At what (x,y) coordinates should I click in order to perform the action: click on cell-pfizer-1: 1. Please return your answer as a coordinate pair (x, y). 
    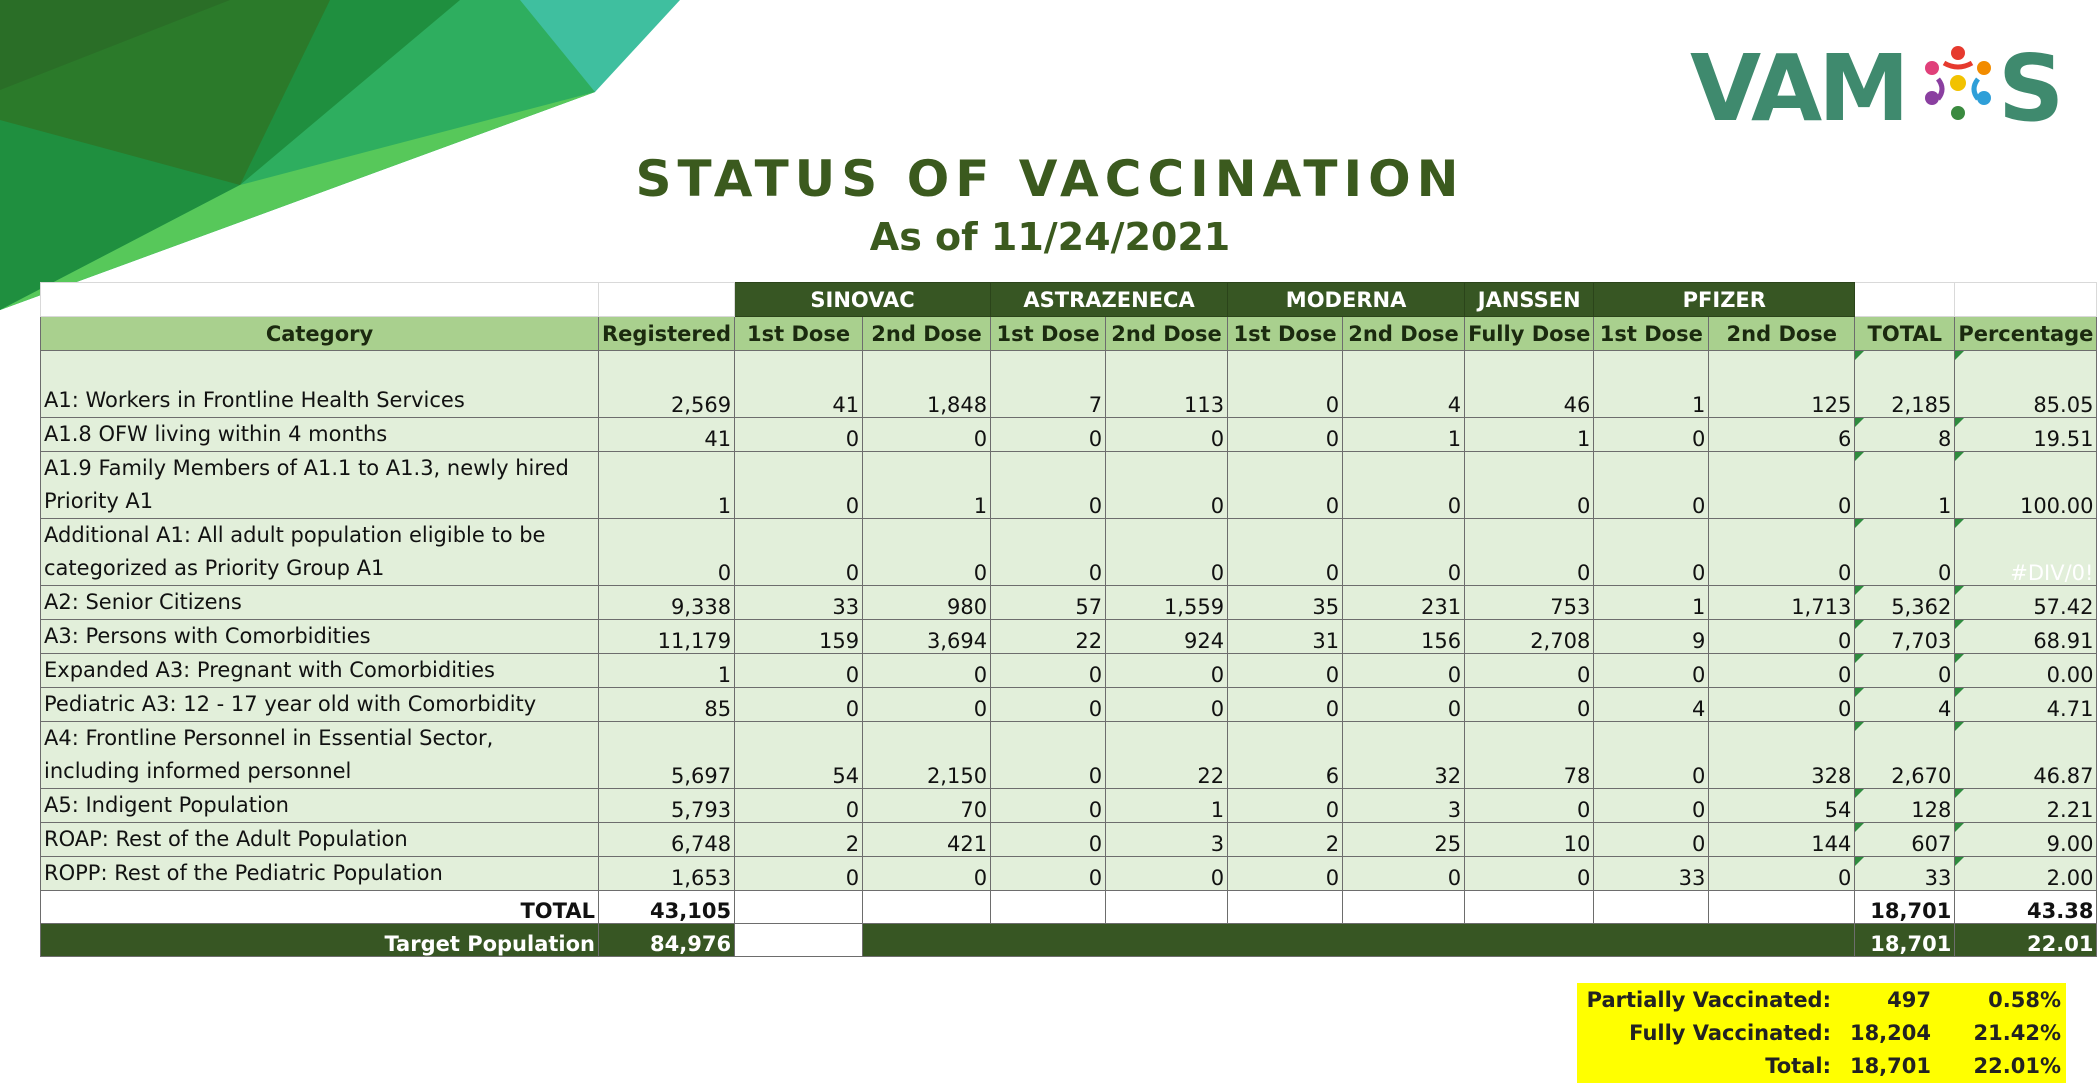
    Looking at the image, I should click on (1651, 384).